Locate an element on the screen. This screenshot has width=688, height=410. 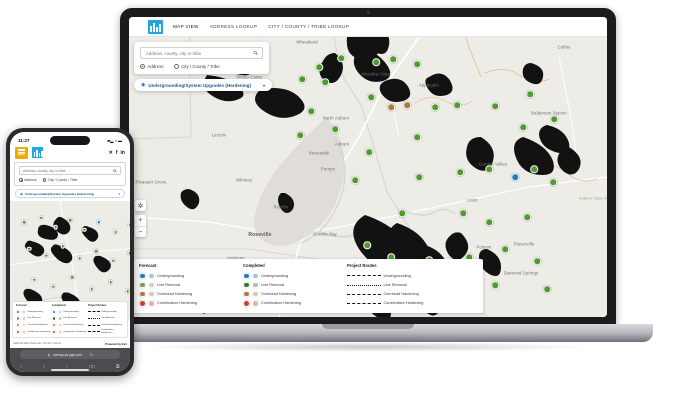
phone-map-canvas is located at coordinates (70, 260).